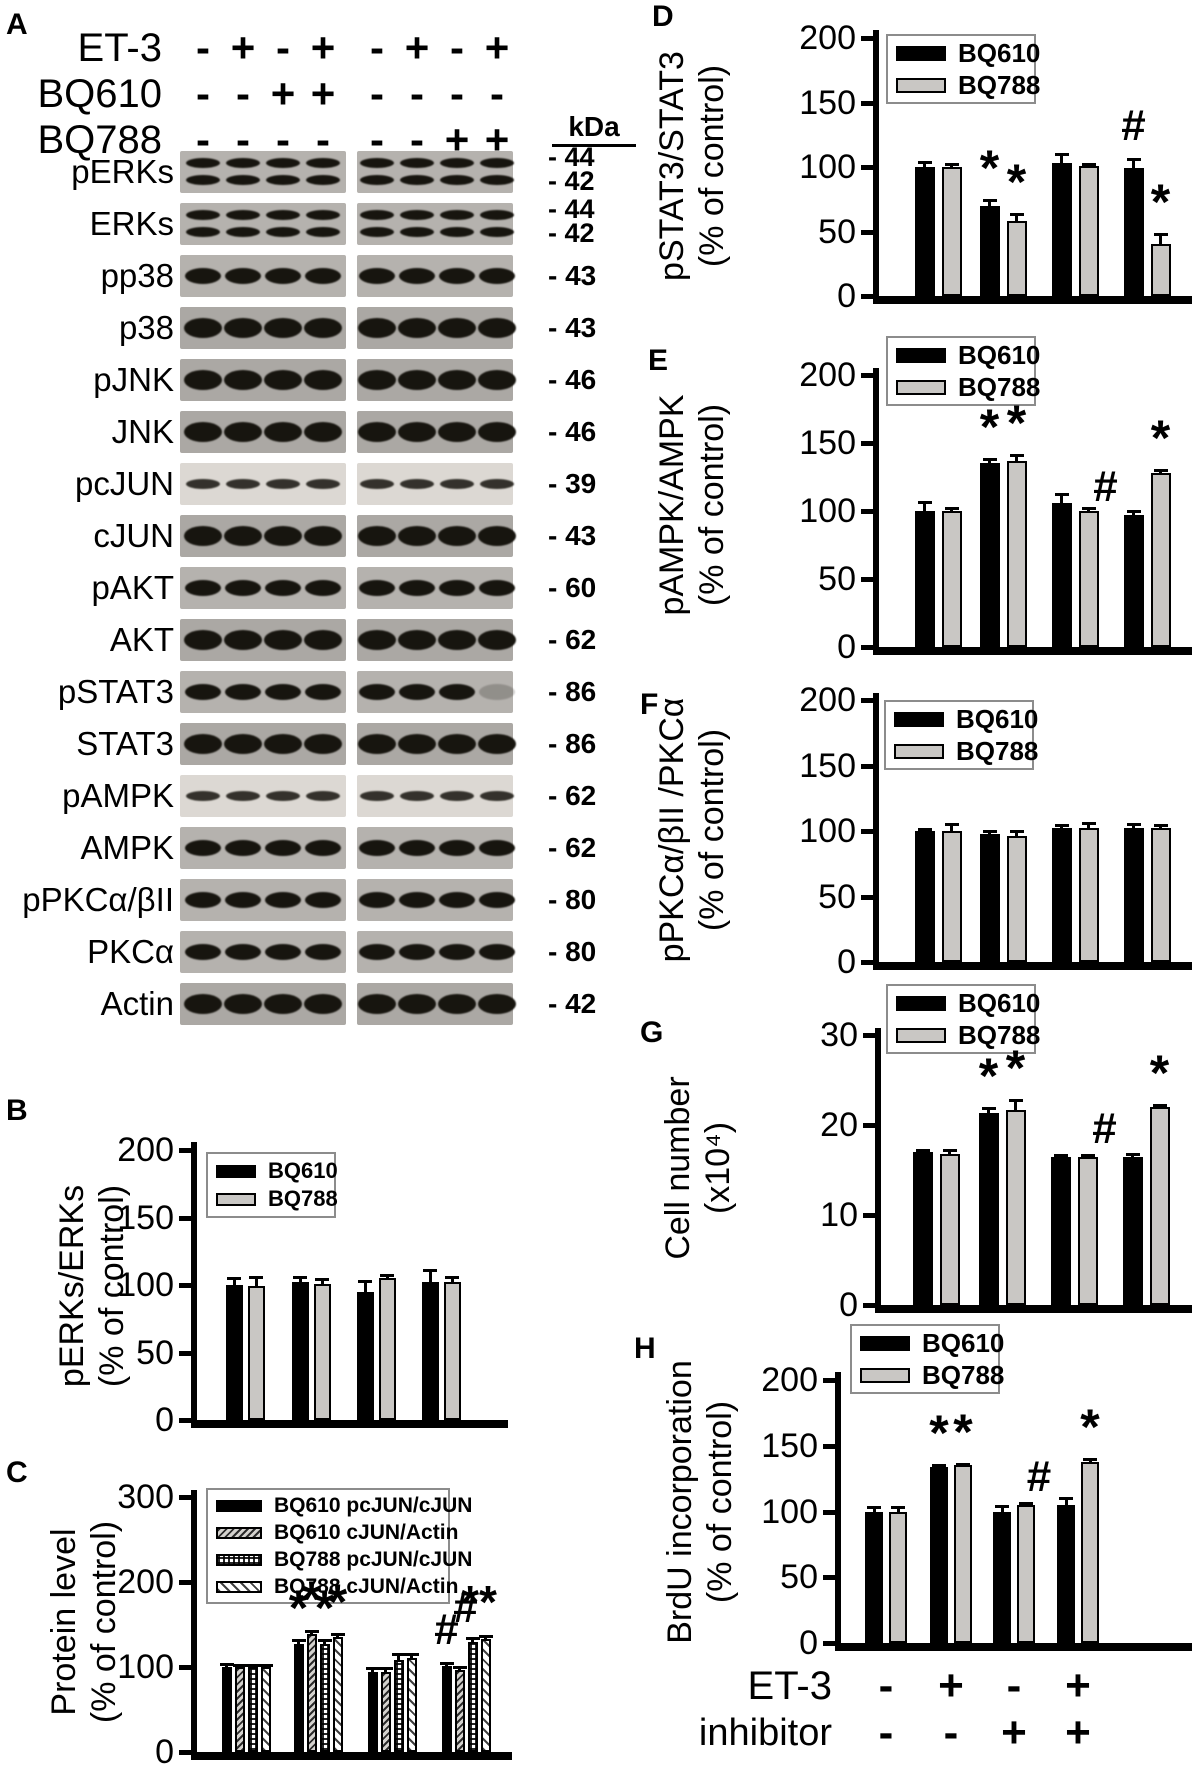 This screenshot has width=1200, height=1766. Describe the element at coordinates (446, 1629) in the screenshot. I see `annotation-hash: #` at that location.